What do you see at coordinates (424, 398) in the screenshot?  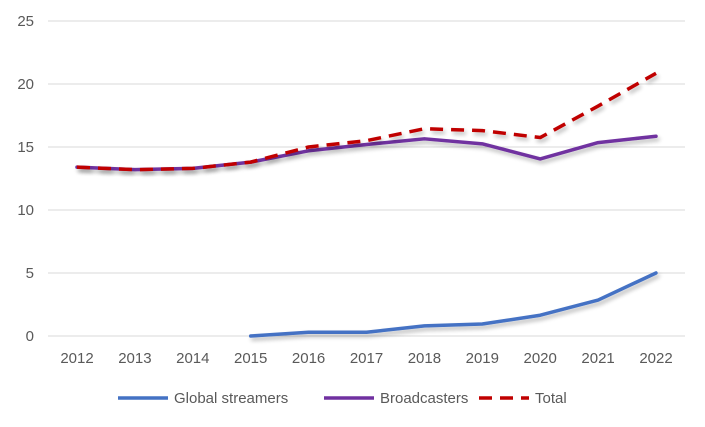 I see `legend-label: Broadcasters` at bounding box center [424, 398].